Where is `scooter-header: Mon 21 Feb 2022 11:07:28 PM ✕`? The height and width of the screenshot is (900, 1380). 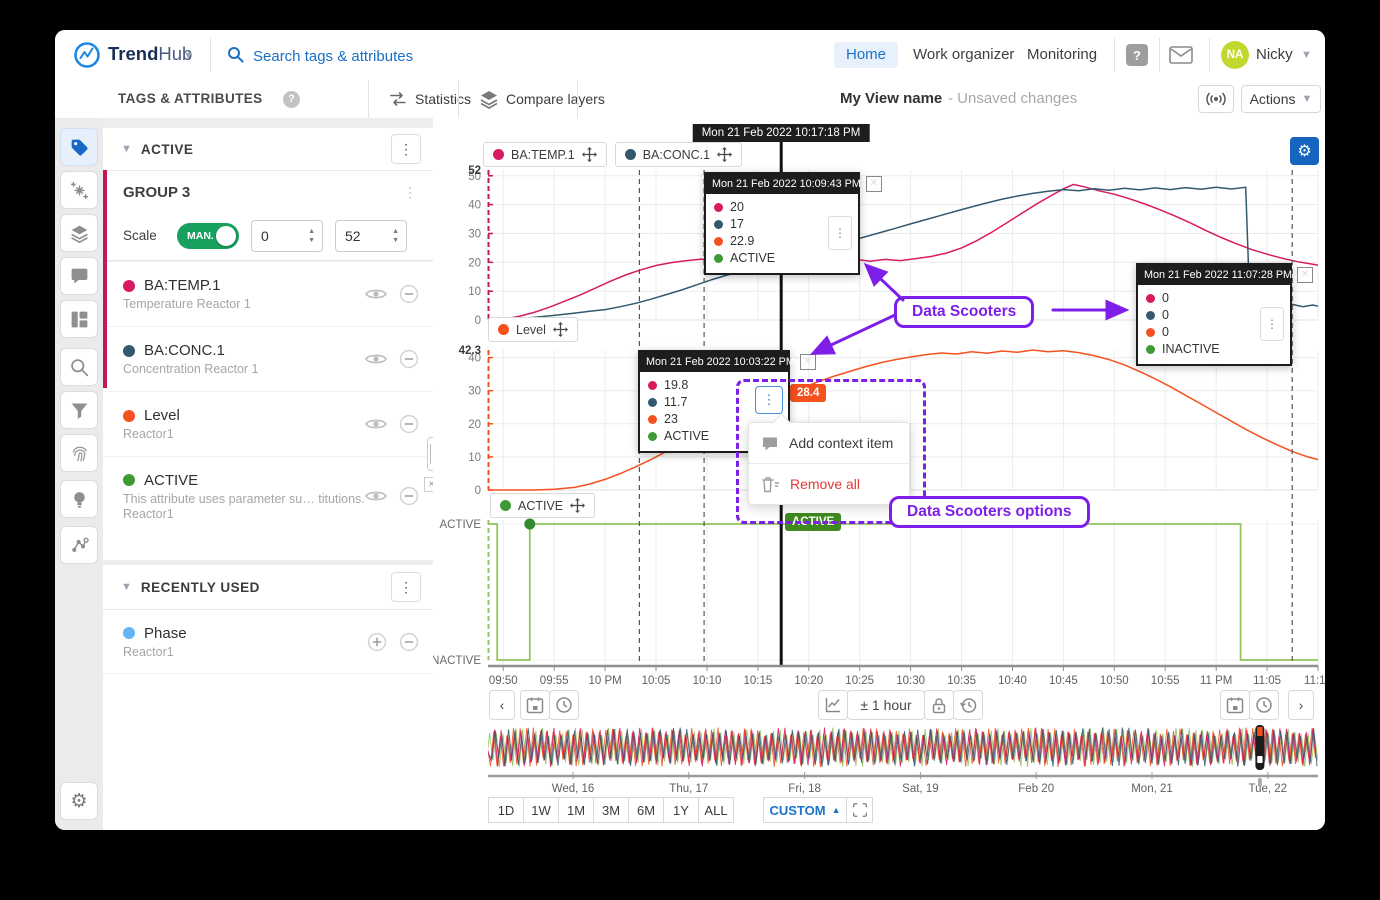 scooter-header: Mon 21 Feb 2022 11:07:28 PM ✕ is located at coordinates (1226, 275).